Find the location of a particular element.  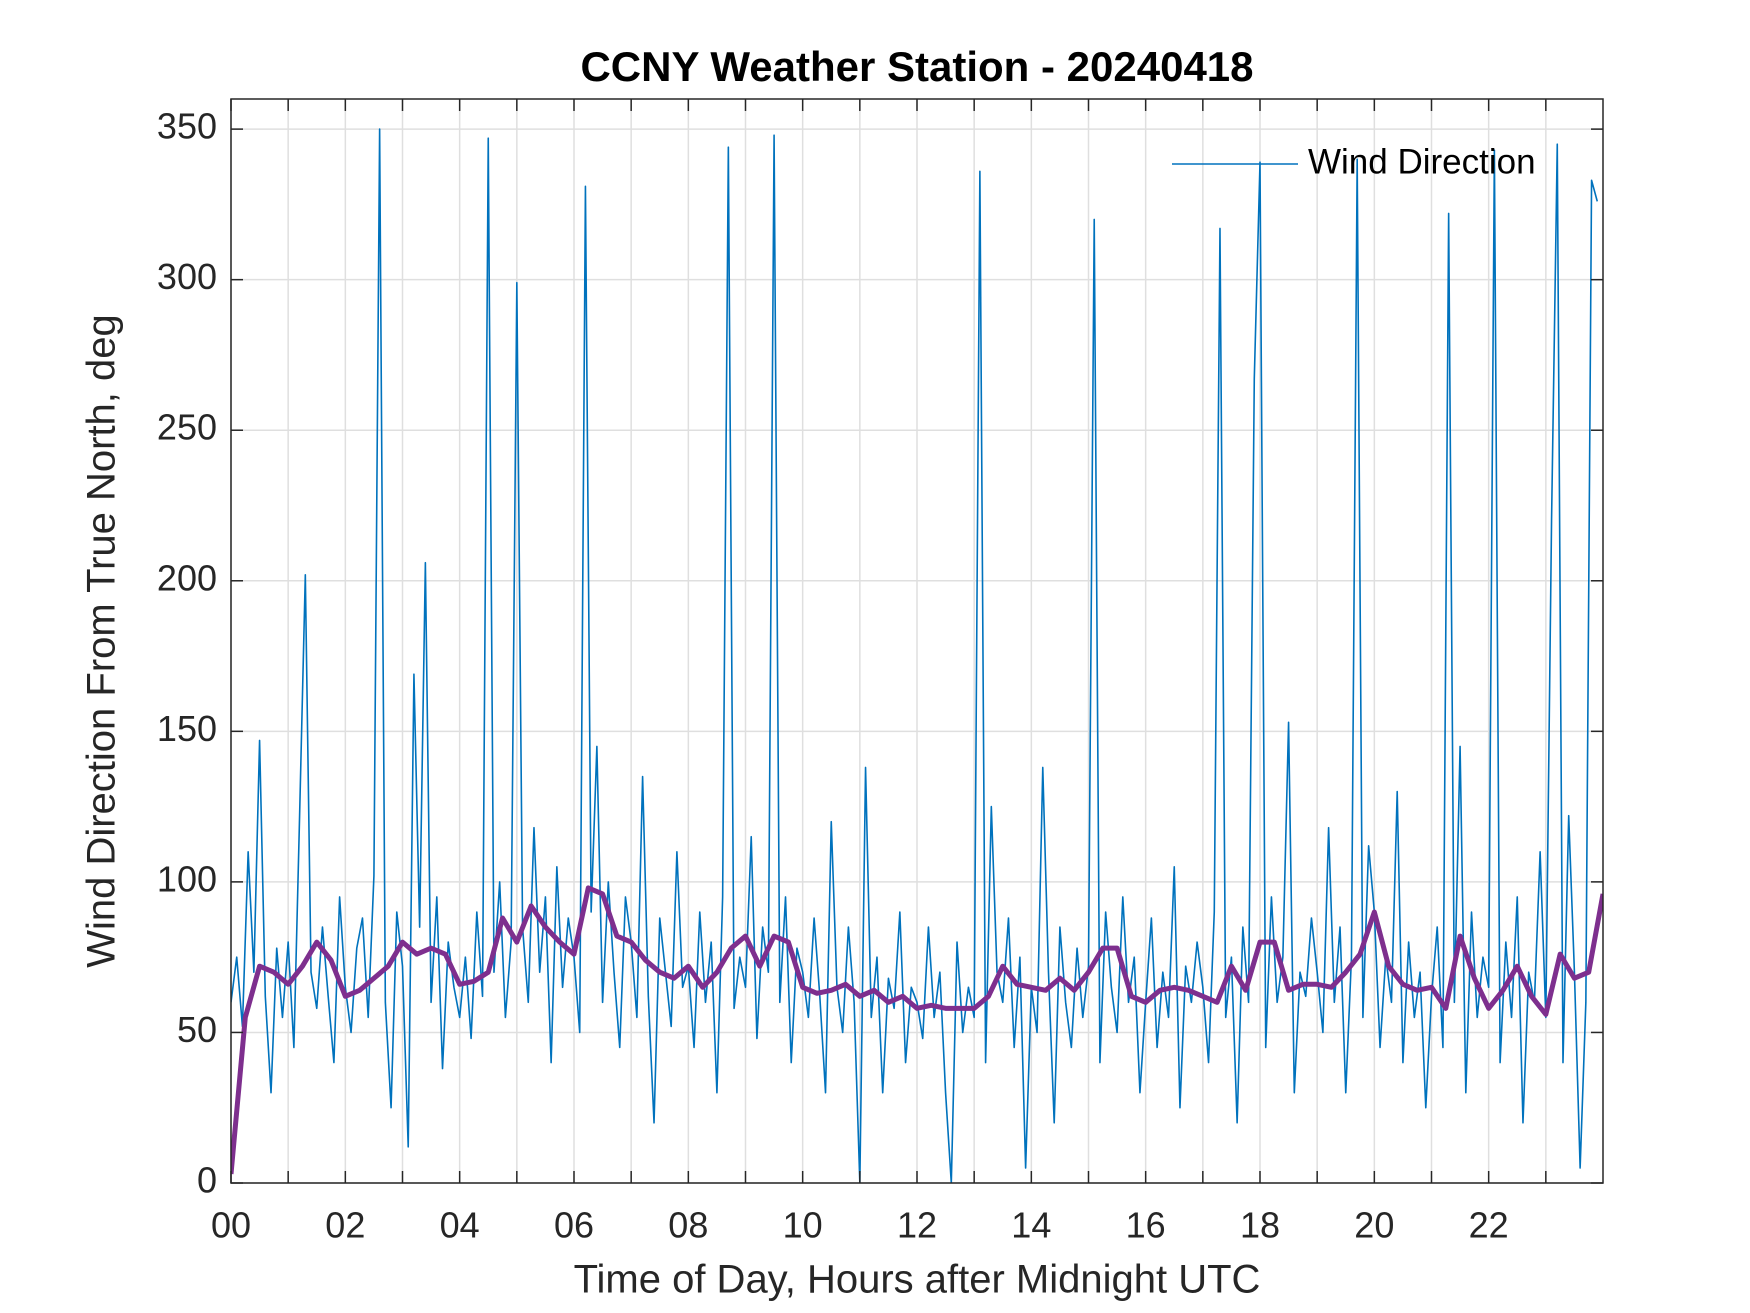

y-tick-label: 250 is located at coordinates (187, 427).